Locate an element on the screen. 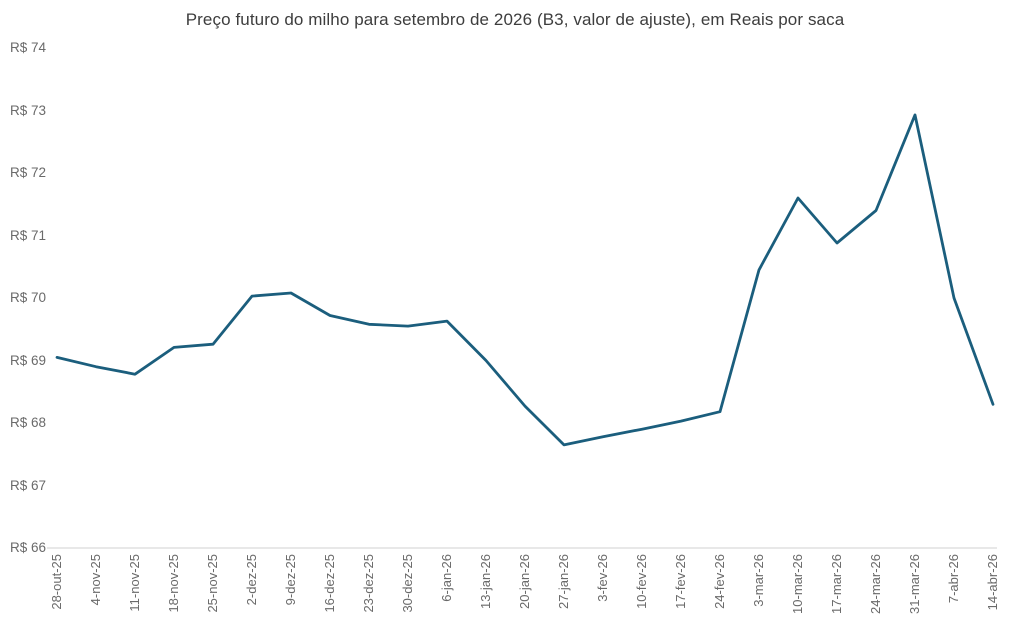  x-tick-label: 14-abr-26 is located at coordinates (992, 582).